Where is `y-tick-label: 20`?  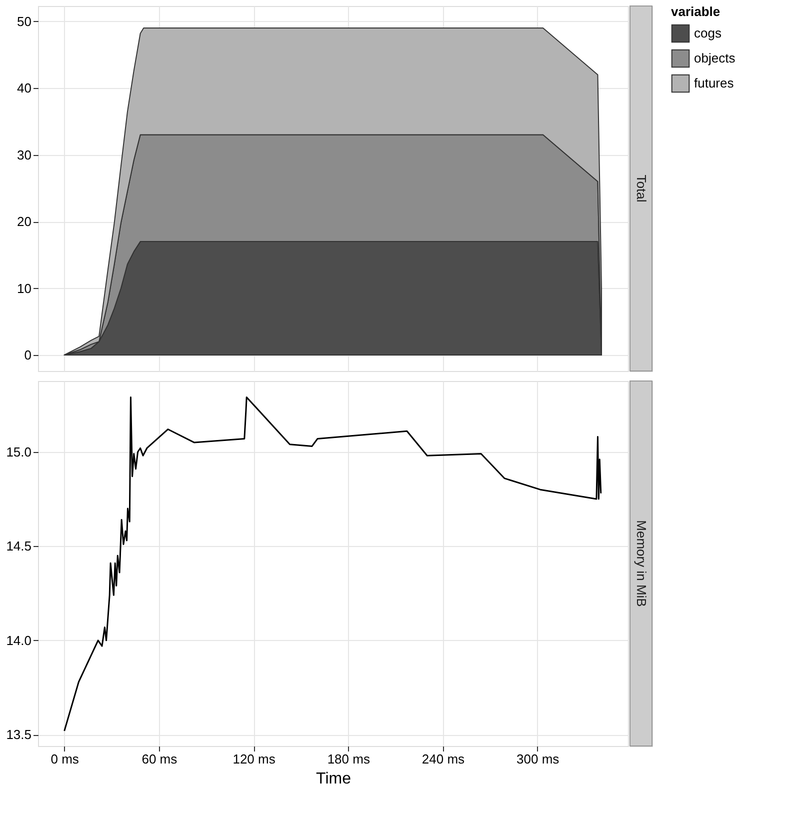 y-tick-label: 20 is located at coordinates (24, 222).